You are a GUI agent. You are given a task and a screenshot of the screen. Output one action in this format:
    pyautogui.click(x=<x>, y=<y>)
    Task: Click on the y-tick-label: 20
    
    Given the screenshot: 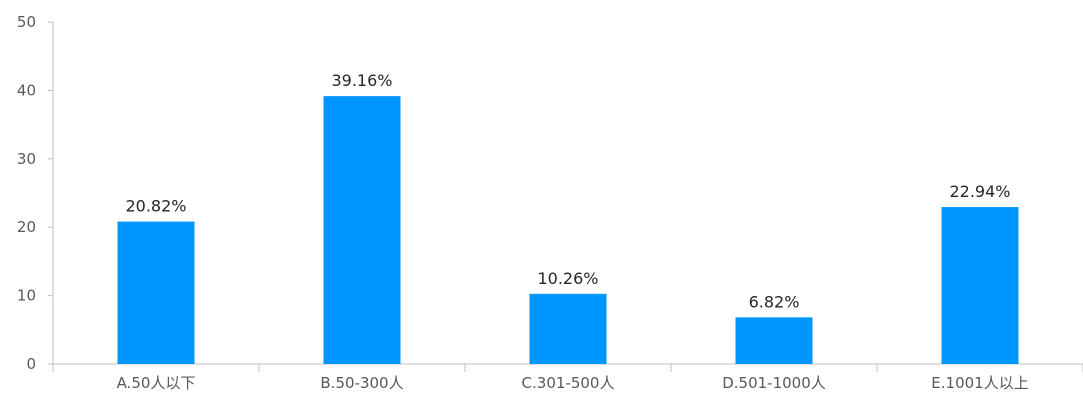 What is the action you would take?
    pyautogui.click(x=26, y=227)
    